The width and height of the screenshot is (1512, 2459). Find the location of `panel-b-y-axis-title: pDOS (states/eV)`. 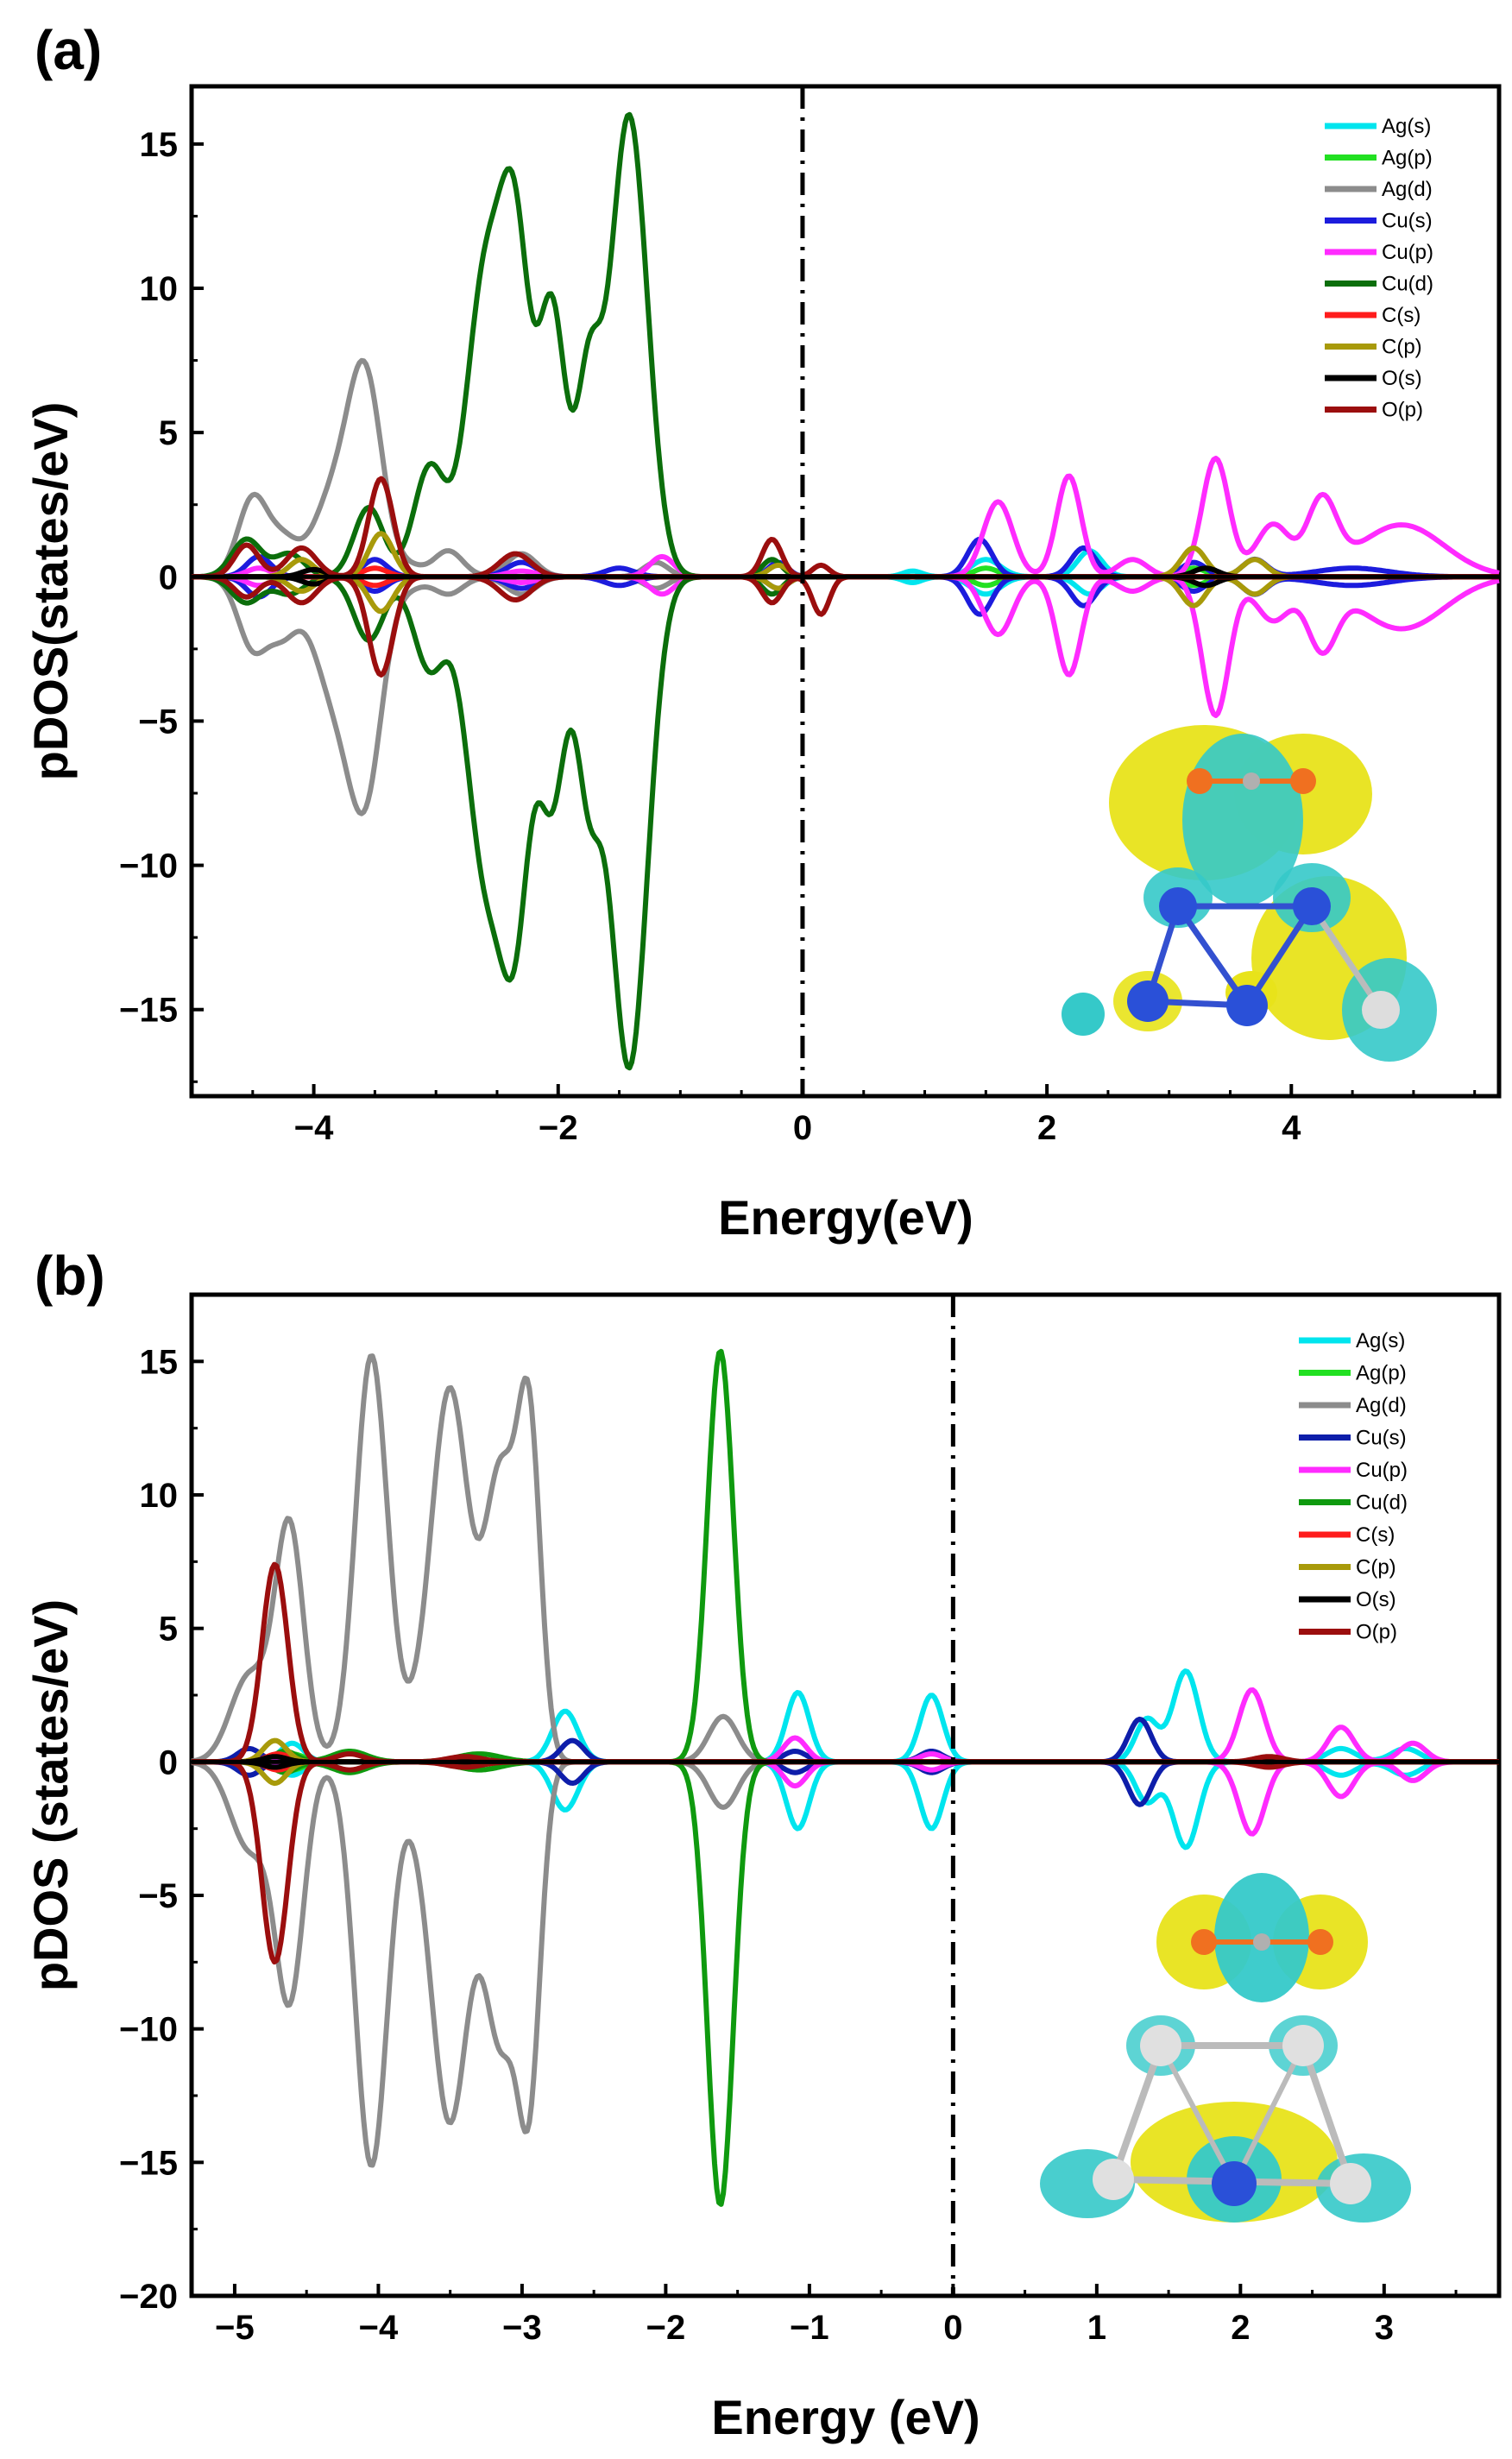

panel-b-y-axis-title: pDOS (states/eV) is located at coordinates (50, 1795).